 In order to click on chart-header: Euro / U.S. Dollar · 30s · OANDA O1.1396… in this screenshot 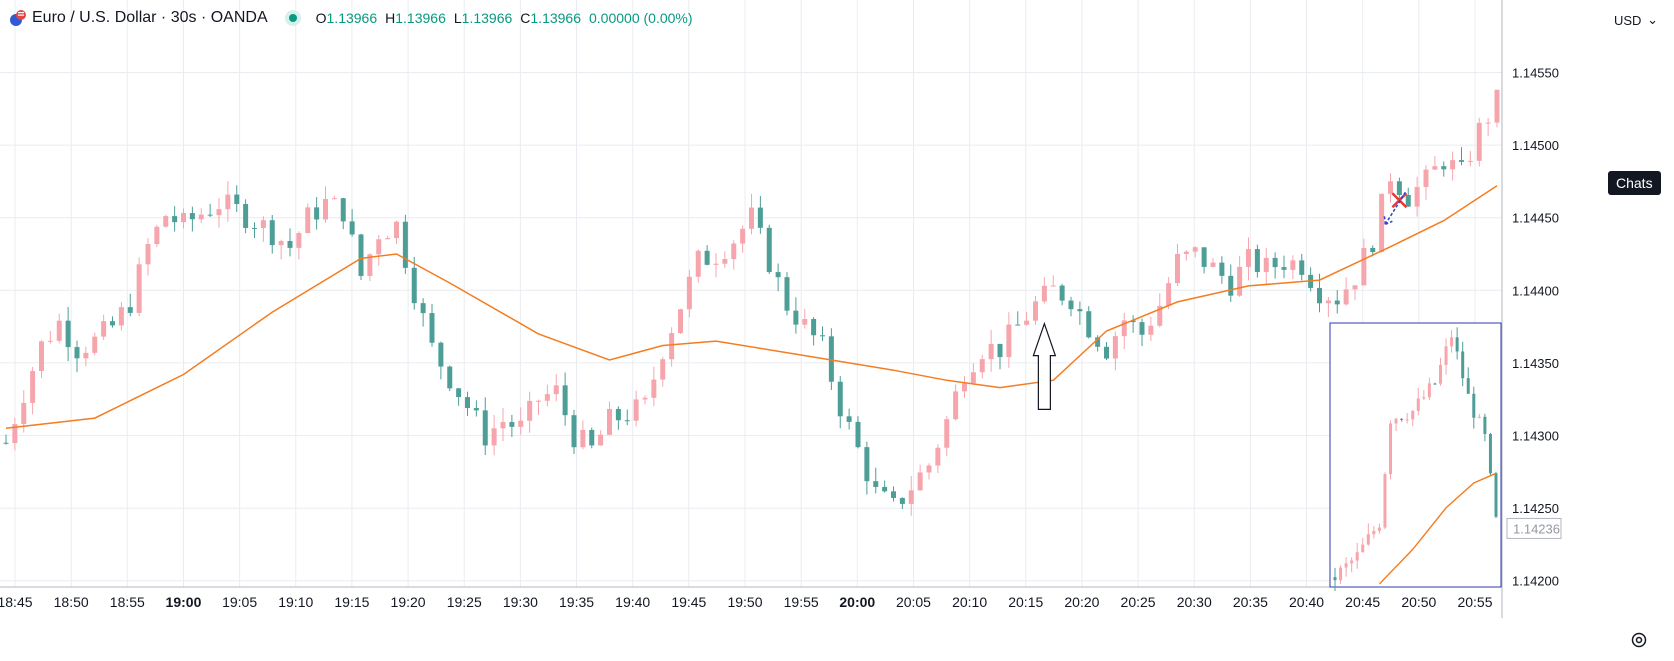, I will do `click(800, 18)`.